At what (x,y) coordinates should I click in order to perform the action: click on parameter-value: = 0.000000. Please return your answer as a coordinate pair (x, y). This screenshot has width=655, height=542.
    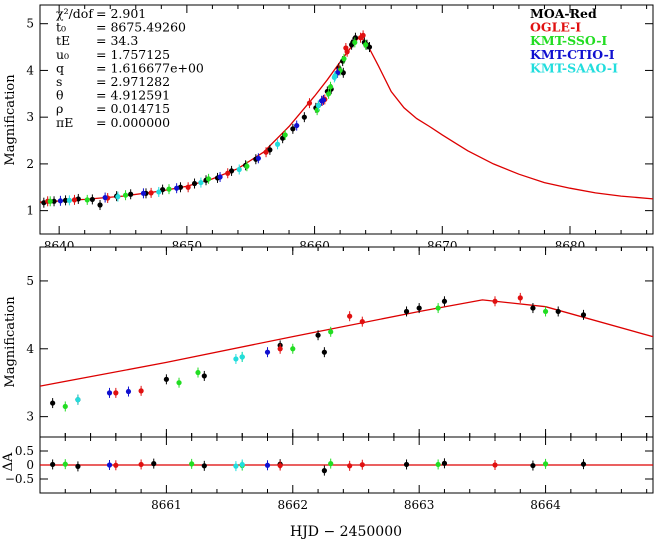
    Looking at the image, I should click on (133, 122).